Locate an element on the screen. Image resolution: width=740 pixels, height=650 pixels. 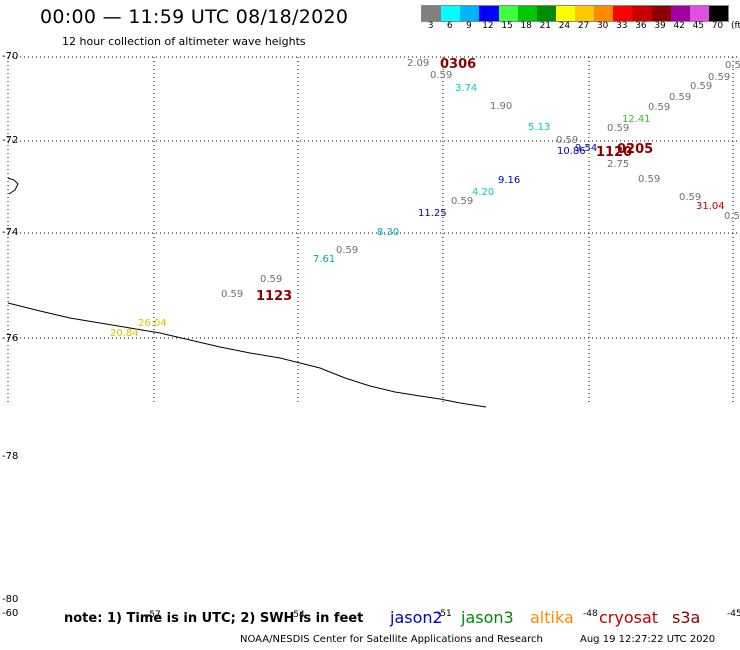
mission-altika: altika is located at coordinates (552, 617).